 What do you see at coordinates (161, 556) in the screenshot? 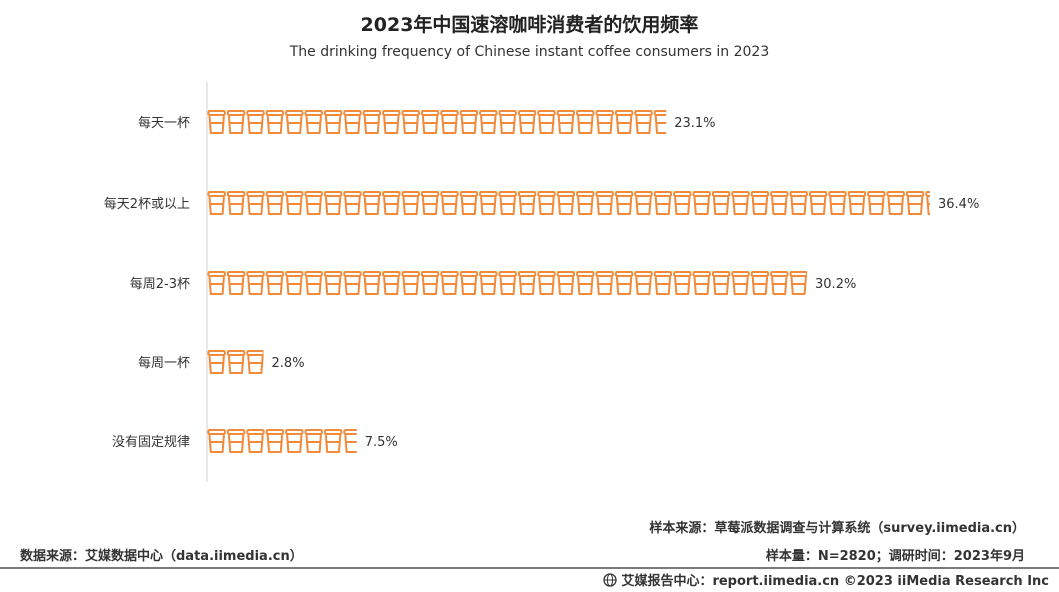
I see `data-source: 数据来源：艾媒数据中心（data.iimedia.cn）` at bounding box center [161, 556].